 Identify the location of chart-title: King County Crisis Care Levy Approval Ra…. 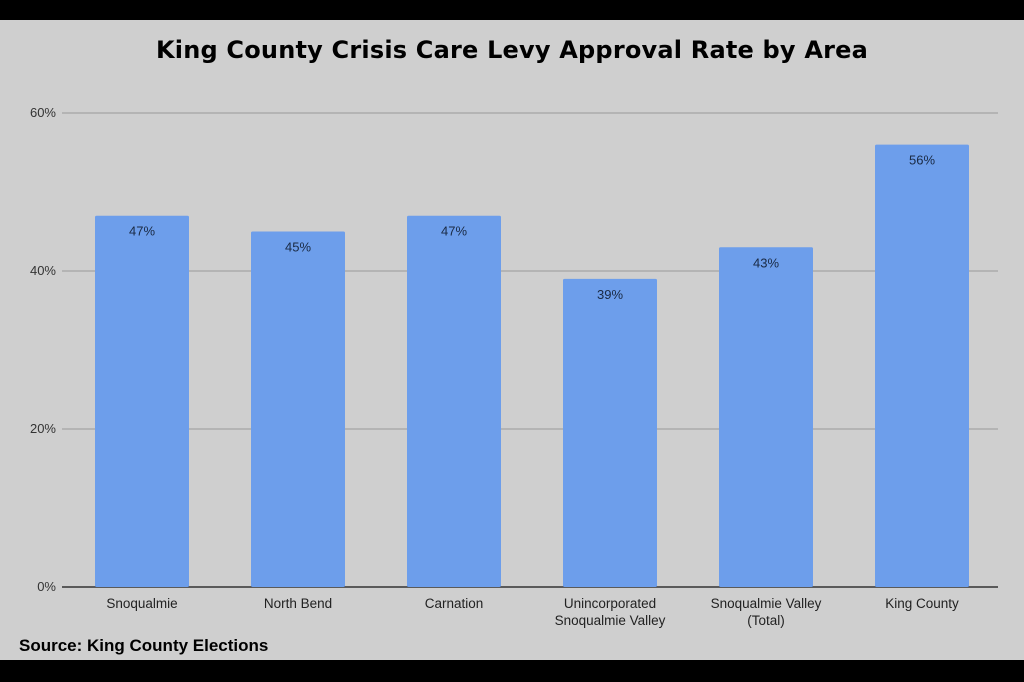
(512, 50).